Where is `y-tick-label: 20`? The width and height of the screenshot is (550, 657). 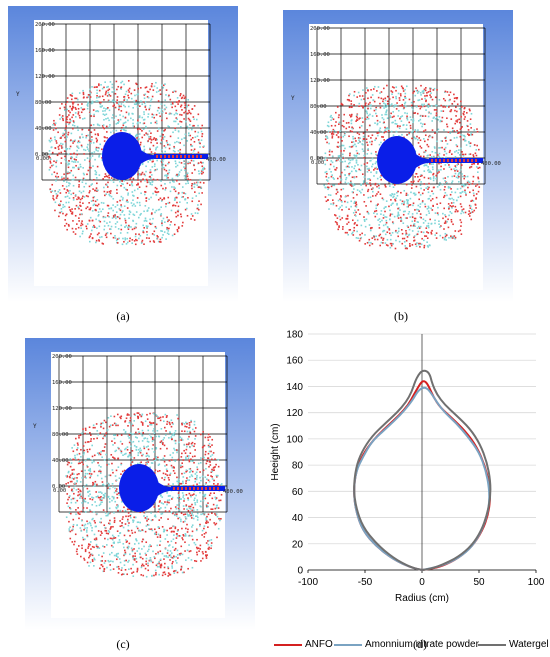
y-tick-label: 20 is located at coordinates (298, 544).